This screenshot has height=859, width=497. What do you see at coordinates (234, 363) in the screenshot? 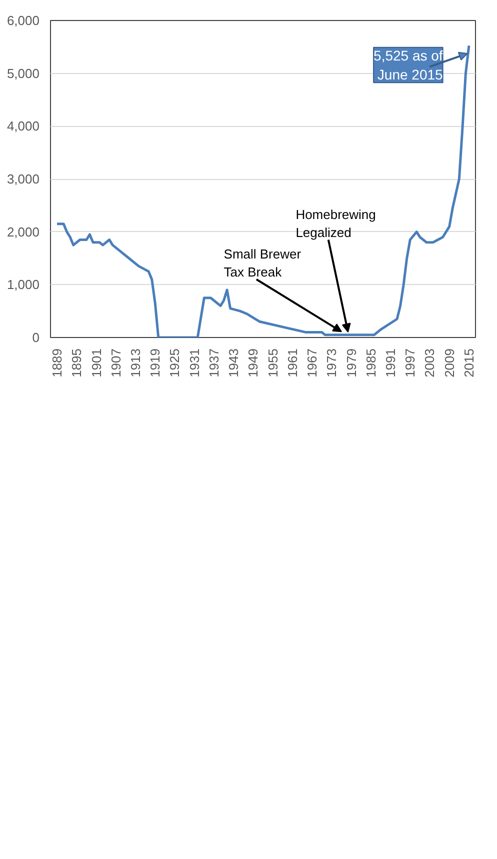
I see `x-tick-label: 1943` at bounding box center [234, 363].